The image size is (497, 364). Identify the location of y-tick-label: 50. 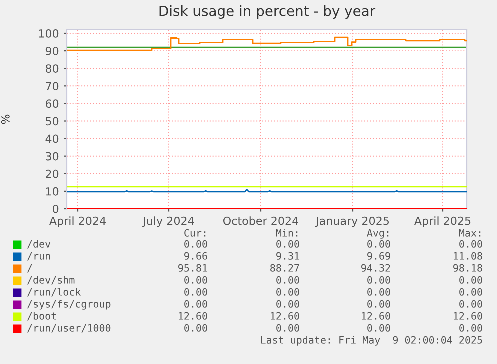
(52, 121).